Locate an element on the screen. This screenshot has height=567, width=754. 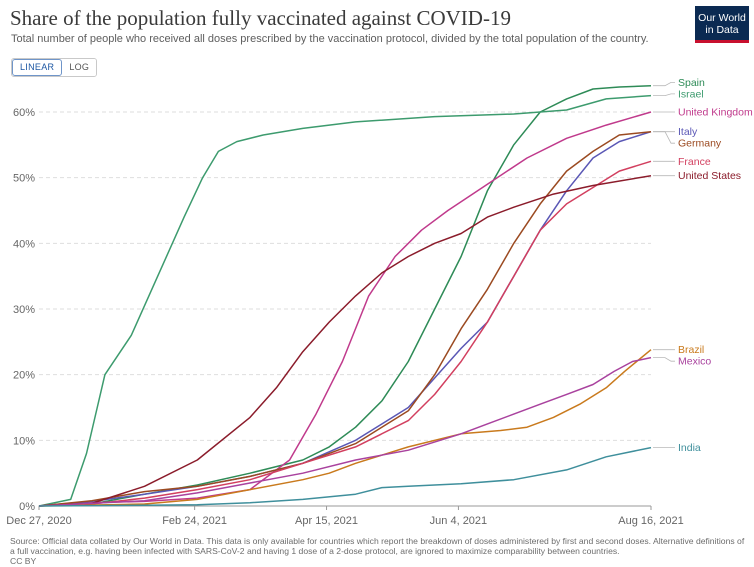
owid-logo: Our World in Data is located at coordinates (722, 24).